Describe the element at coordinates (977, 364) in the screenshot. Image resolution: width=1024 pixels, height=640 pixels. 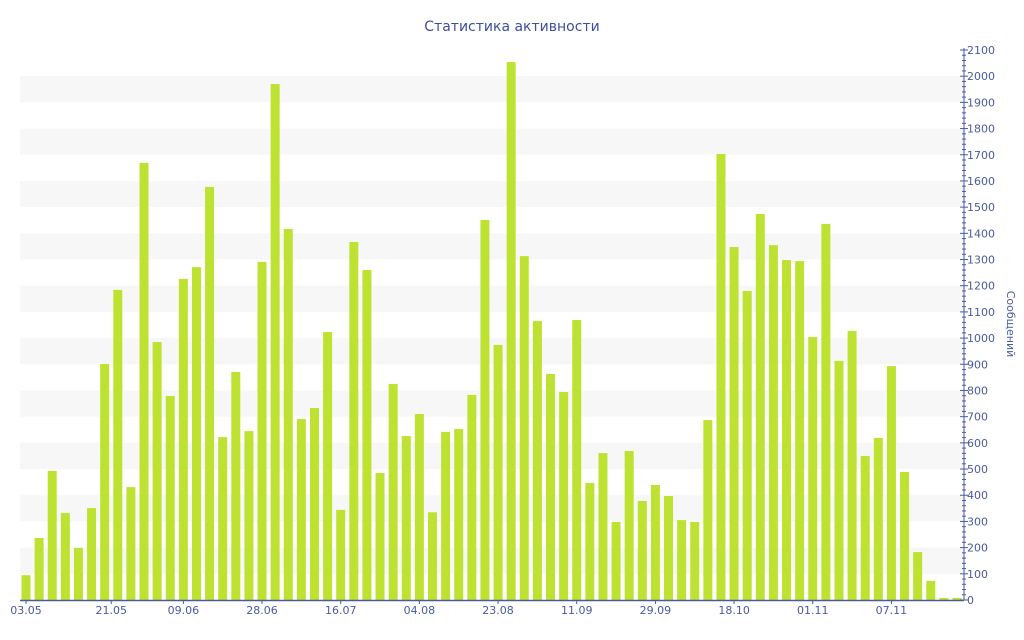
I see `y-tick-label: 900` at that location.